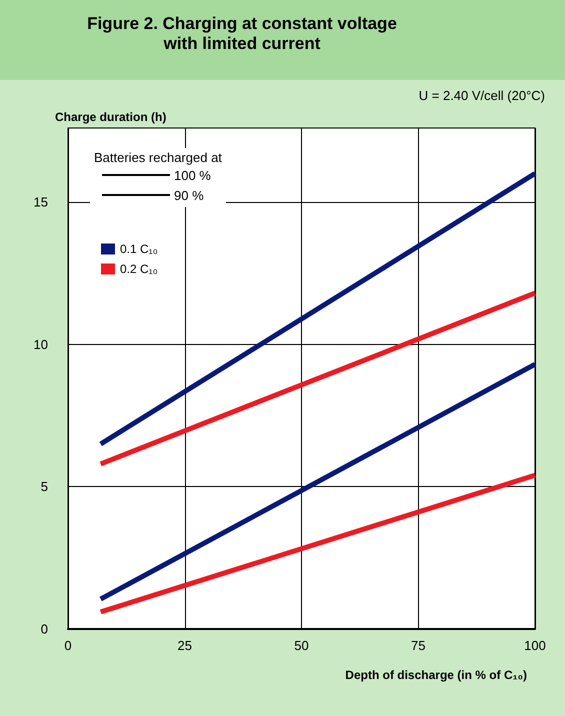 Image resolution: width=565 pixels, height=716 pixels. I want to click on legend-title: Batteries recharged at, so click(158, 157).